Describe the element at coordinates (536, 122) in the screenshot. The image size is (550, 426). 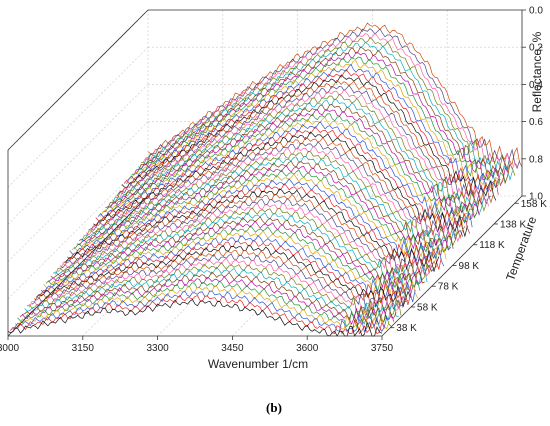
I see `y-tick-label-3: 0.6` at that location.